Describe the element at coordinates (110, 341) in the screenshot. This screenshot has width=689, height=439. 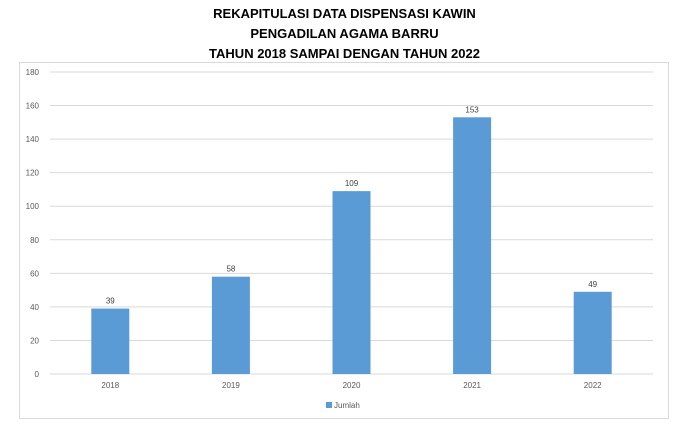
I see `bar-2018` at that location.